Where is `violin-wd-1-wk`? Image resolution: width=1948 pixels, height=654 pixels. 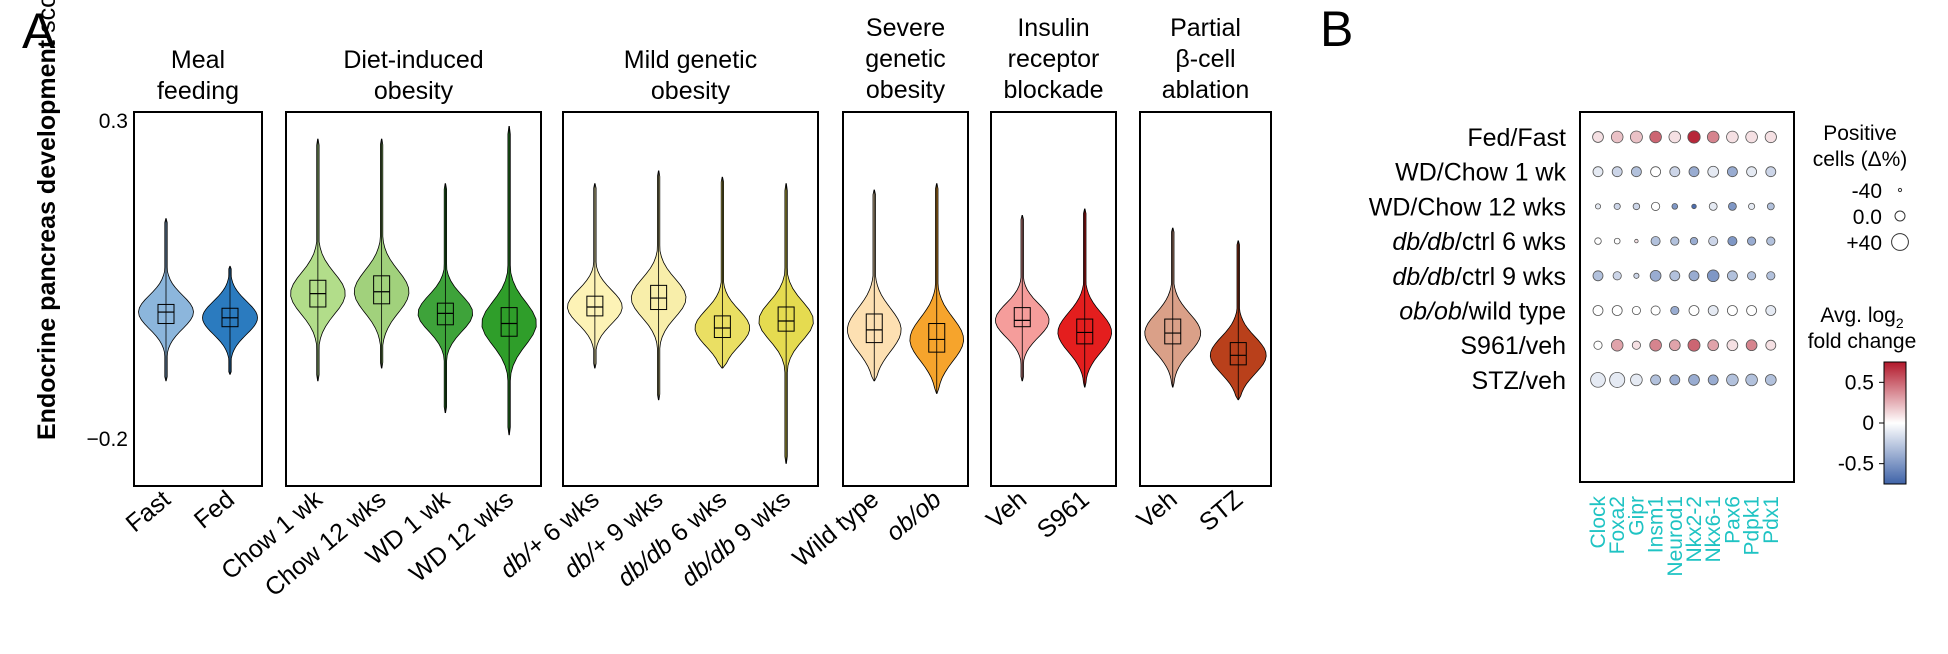 violin-wd-1-wk is located at coordinates (445, 298).